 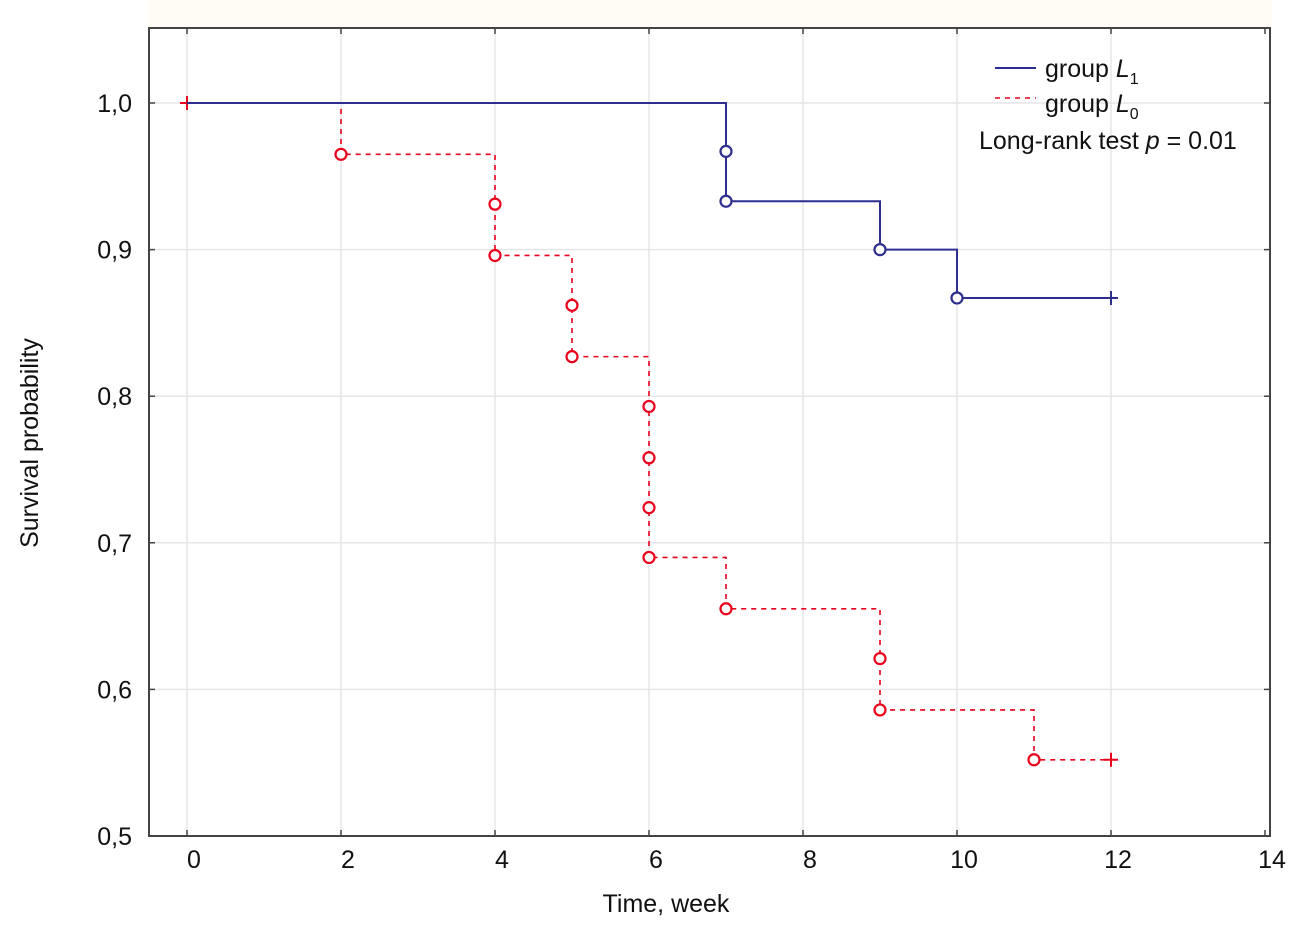 What do you see at coordinates (649, 200) in the screenshot?
I see `km-step-line` at bounding box center [649, 200].